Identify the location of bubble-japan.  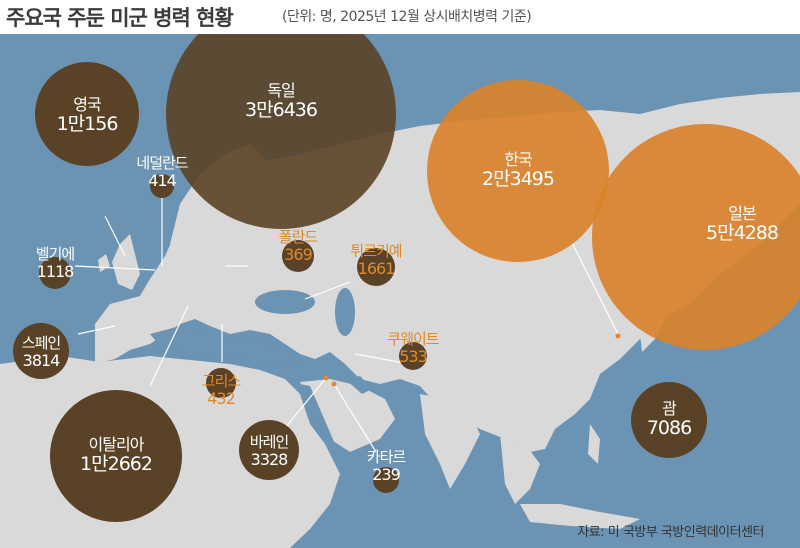
(696, 237).